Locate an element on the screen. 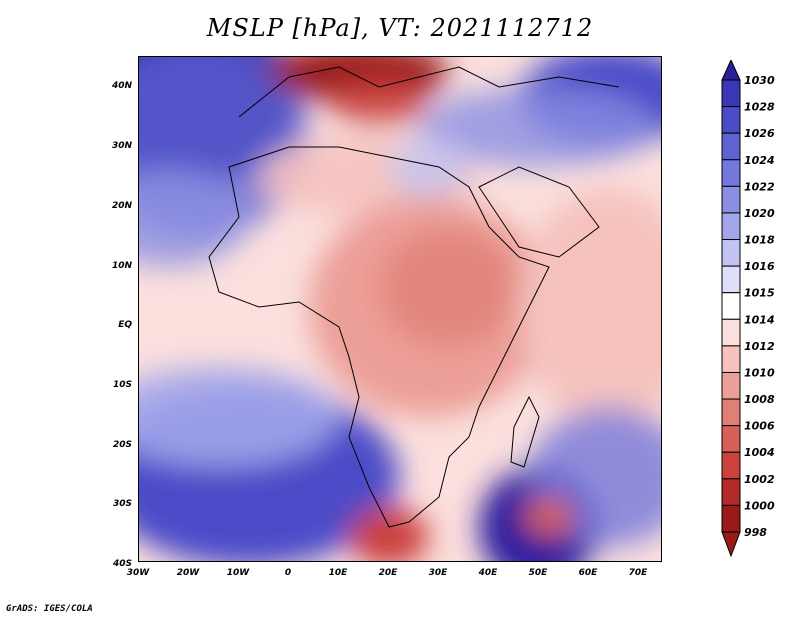  madagascar-coastline is located at coordinates (525, 431).